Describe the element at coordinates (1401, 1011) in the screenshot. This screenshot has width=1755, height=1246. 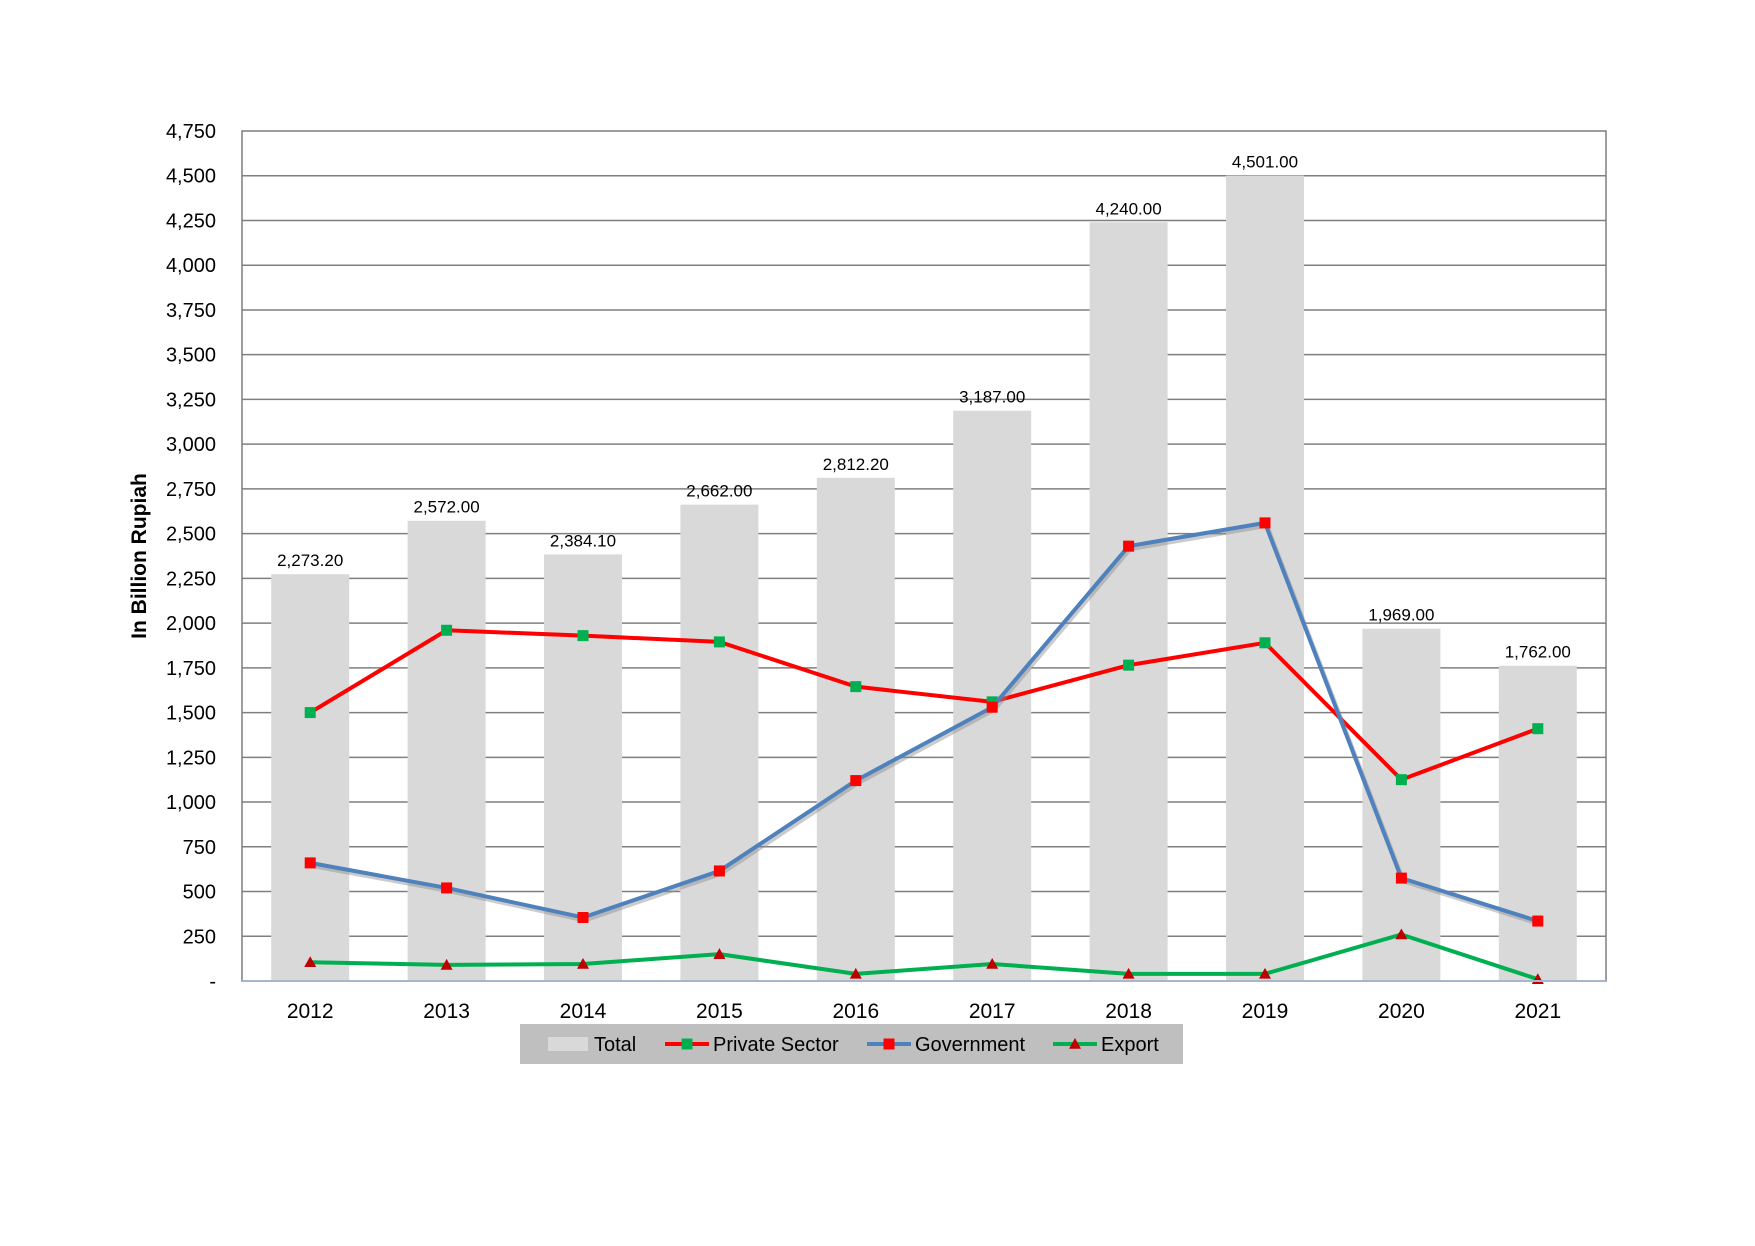
I see `x-tick-label: 2020` at that location.